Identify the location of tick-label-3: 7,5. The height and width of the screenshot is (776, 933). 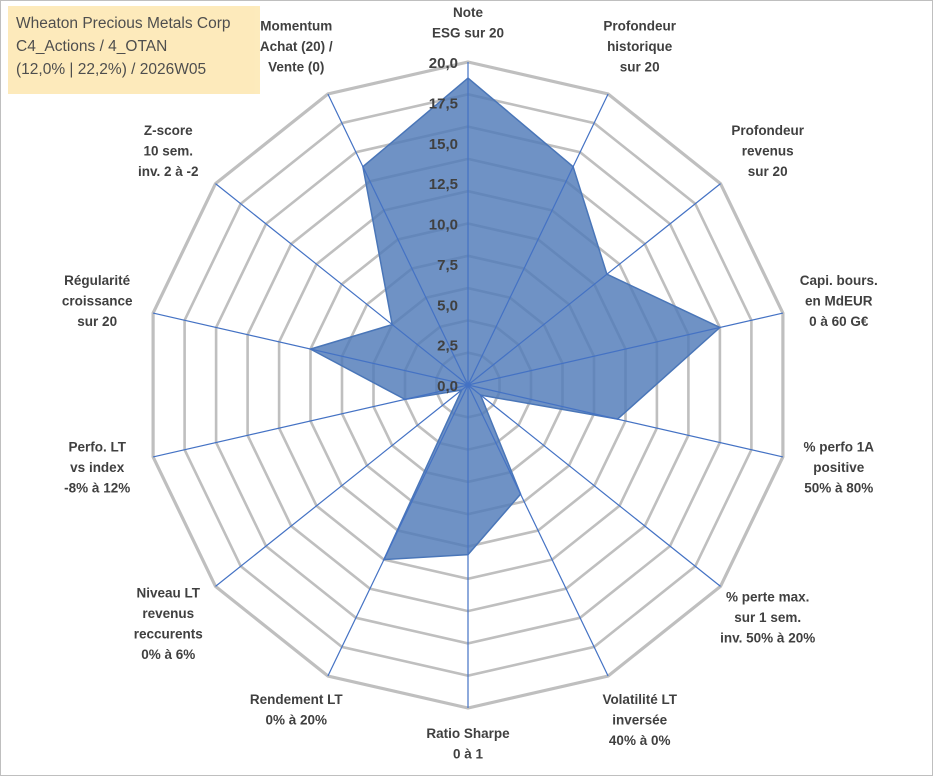
(447, 265).